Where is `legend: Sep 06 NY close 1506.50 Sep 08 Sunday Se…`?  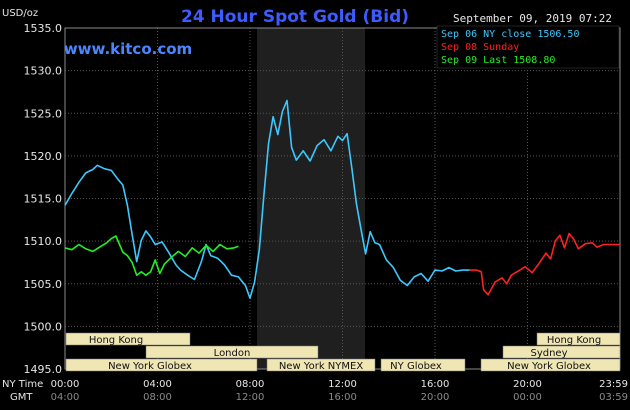 legend: Sep 06 NY close 1506.50 Sep 08 Sunday Se… is located at coordinates (528, 47).